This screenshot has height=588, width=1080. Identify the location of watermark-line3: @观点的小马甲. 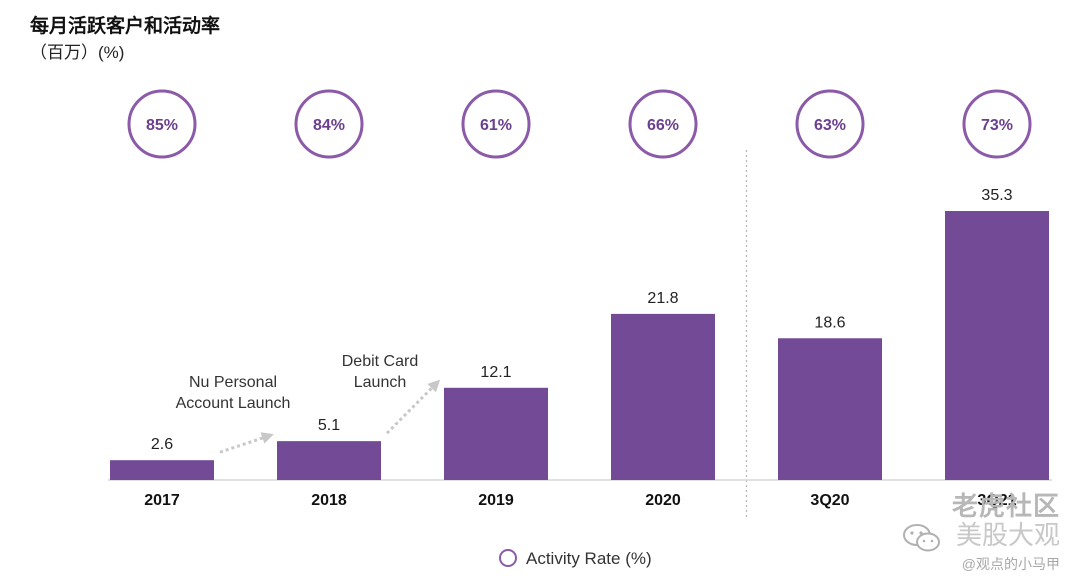
(1010, 564).